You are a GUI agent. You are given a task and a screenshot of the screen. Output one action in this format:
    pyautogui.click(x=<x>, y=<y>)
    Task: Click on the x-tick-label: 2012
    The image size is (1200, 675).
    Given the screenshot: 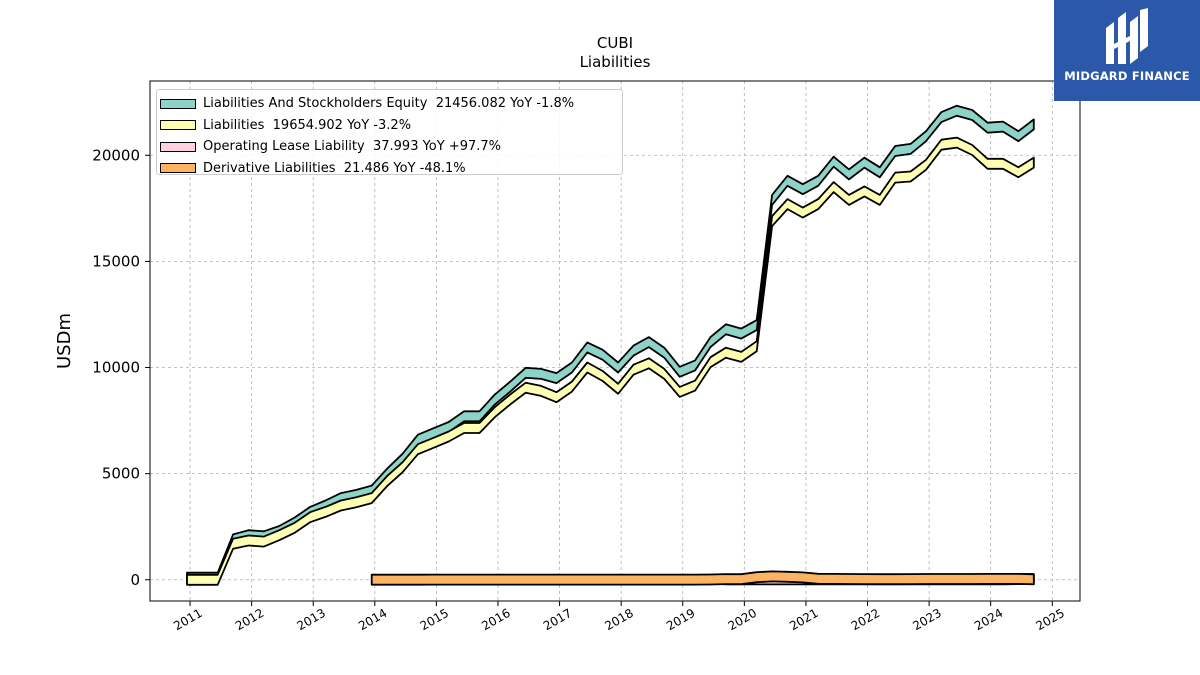 What is the action you would take?
    pyautogui.click(x=249, y=619)
    